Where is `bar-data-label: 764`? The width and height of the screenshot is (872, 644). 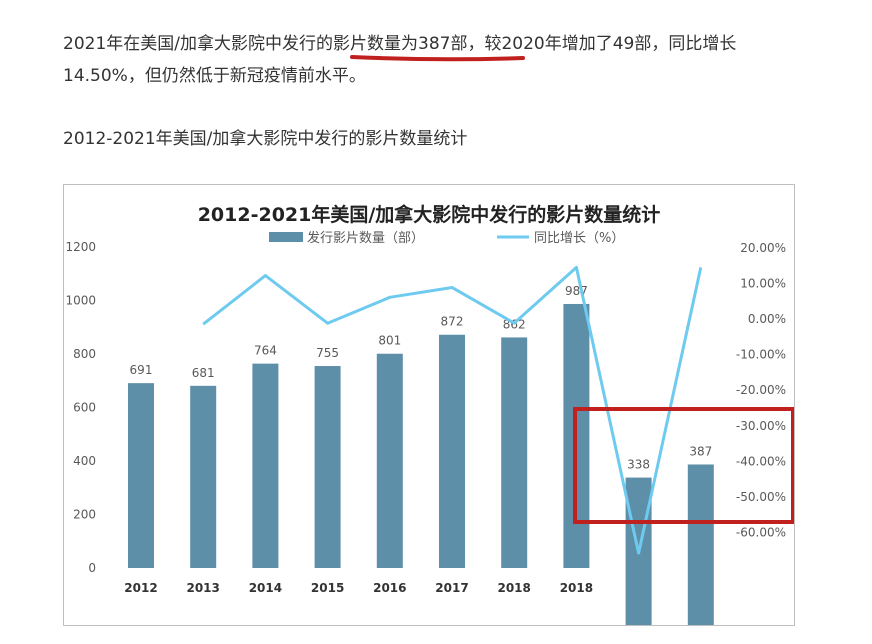
bar-data-label: 764 is located at coordinates (265, 351).